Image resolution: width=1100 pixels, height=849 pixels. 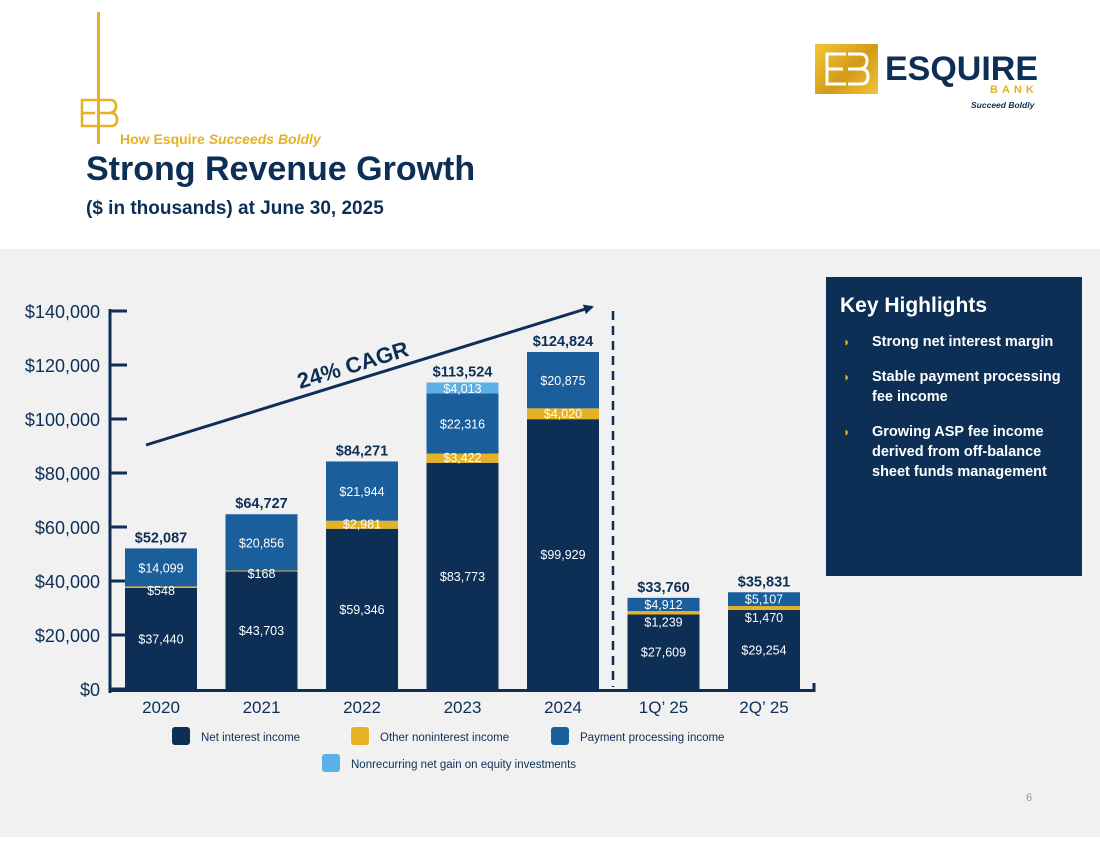 I want to click on eb-monogram-icon, so click(x=99, y=113).